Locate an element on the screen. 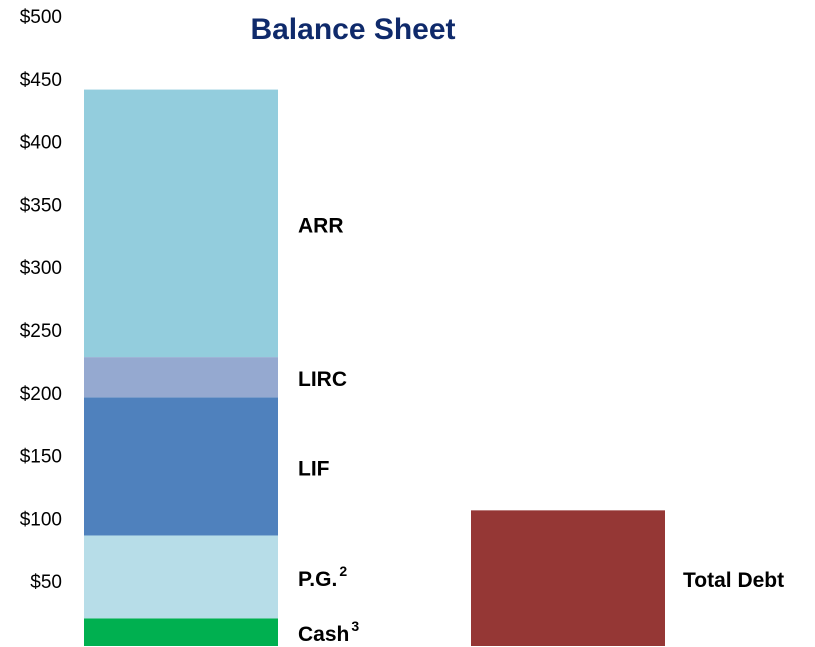 Image resolution: width=815 pixels, height=647 pixels. y-tick-label: $300 is located at coordinates (41, 268).